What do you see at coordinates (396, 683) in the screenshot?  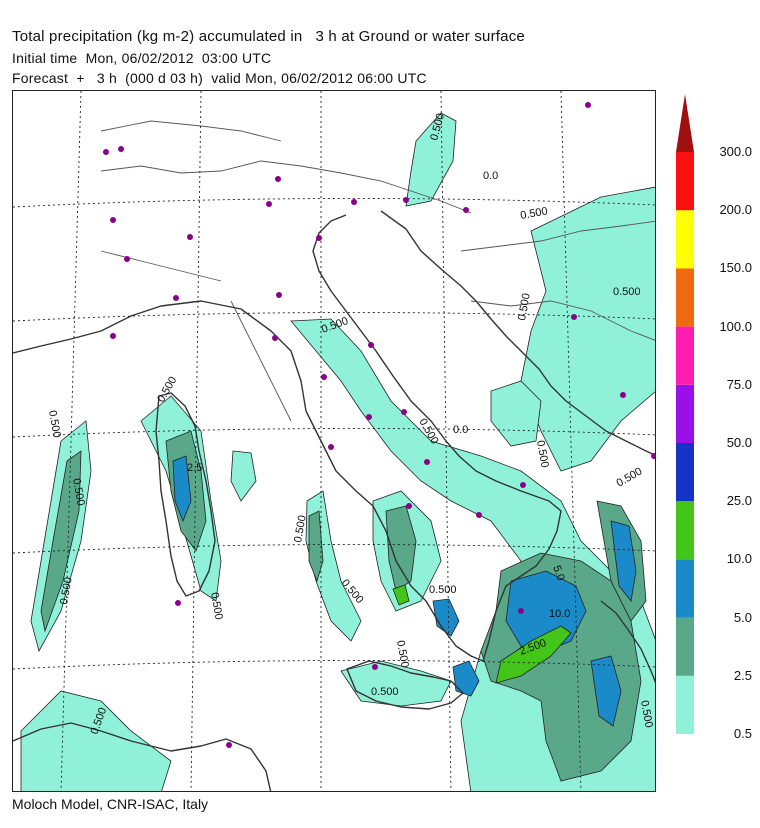 I see `precip-area-sicily` at bounding box center [396, 683].